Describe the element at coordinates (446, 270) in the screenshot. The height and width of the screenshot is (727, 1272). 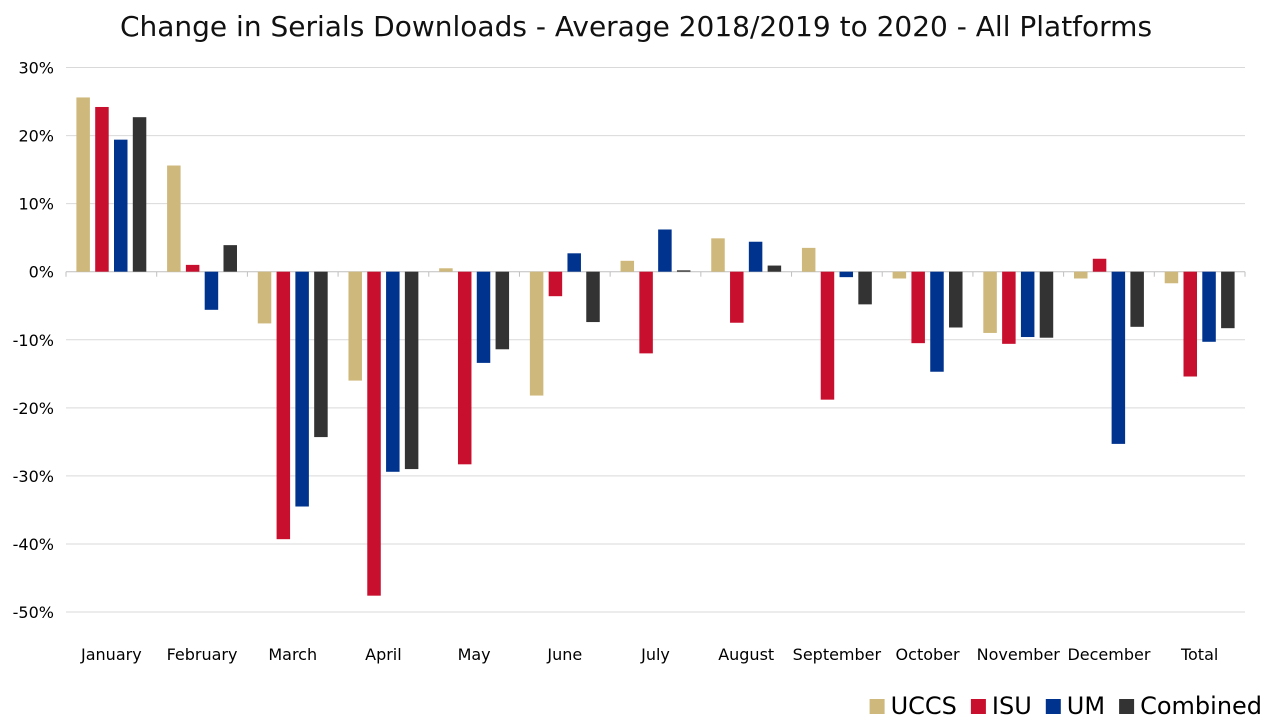
I see `bar-uccs-may` at that location.